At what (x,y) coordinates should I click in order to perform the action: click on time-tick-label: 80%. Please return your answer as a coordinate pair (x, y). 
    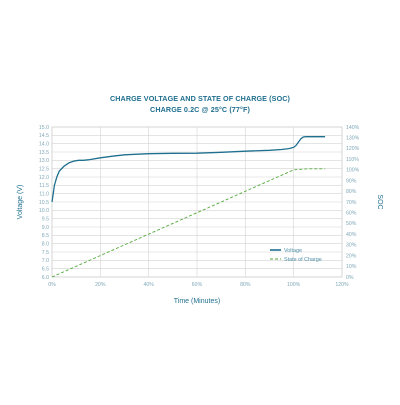
    Looking at the image, I should click on (245, 285).